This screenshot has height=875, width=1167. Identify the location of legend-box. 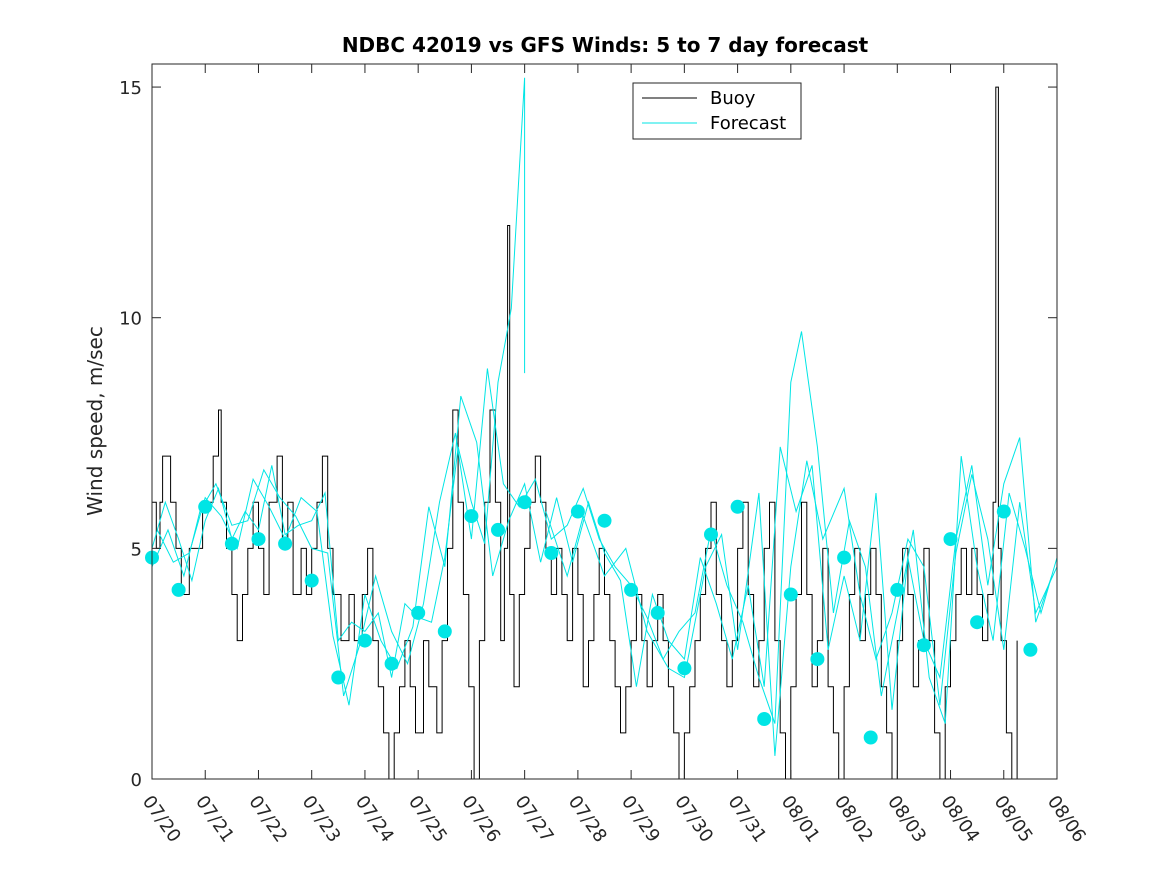
(717, 111).